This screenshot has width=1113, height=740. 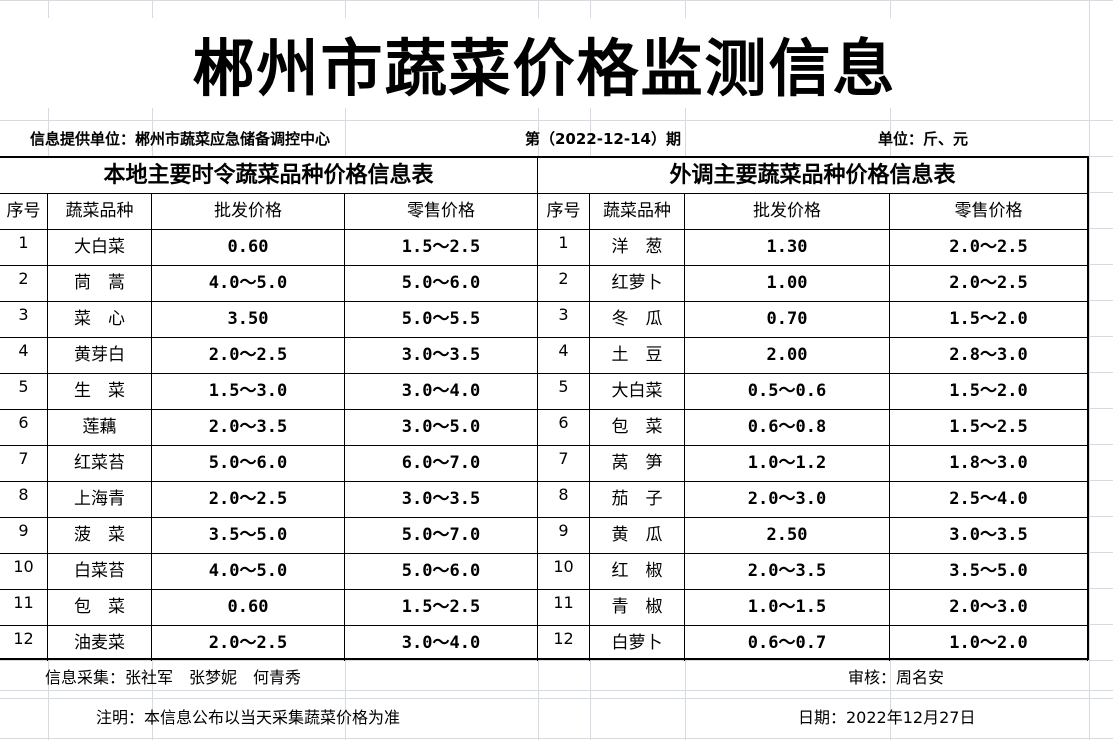 I want to click on vegetable-cell: 红萝卜, so click(x=637, y=283).